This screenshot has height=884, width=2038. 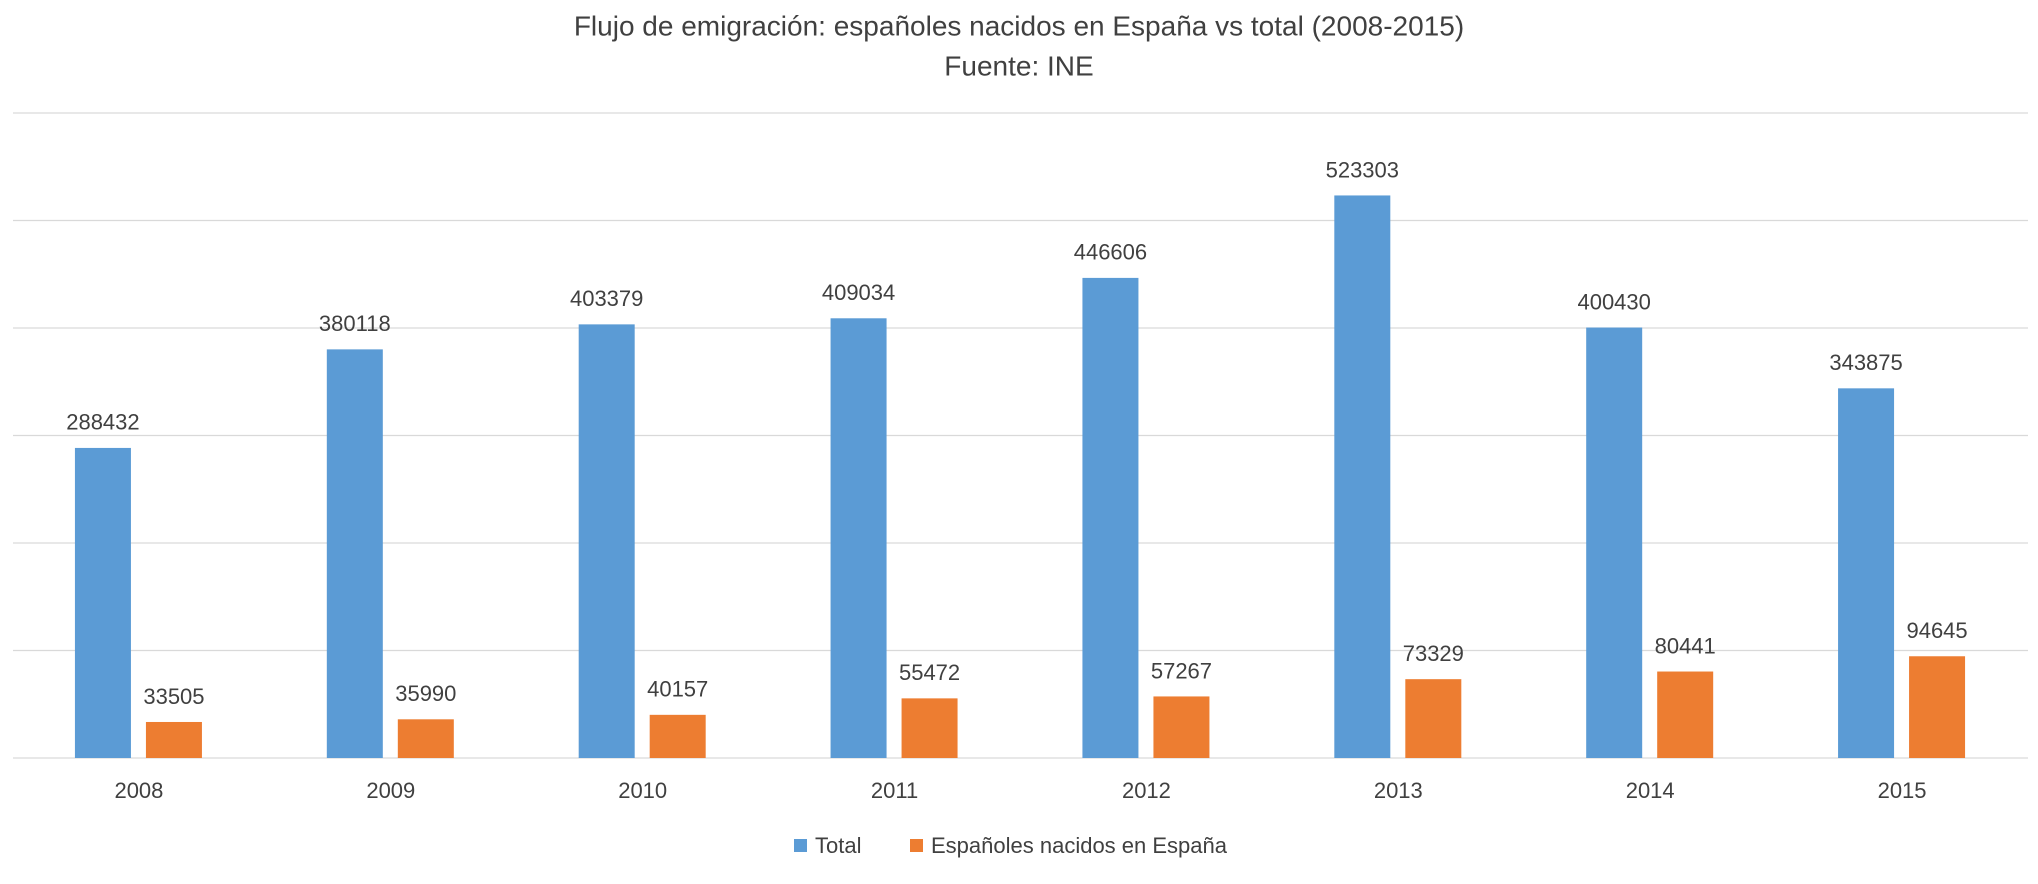 What do you see at coordinates (929, 672) in the screenshot?
I see `data-label: 55472` at bounding box center [929, 672].